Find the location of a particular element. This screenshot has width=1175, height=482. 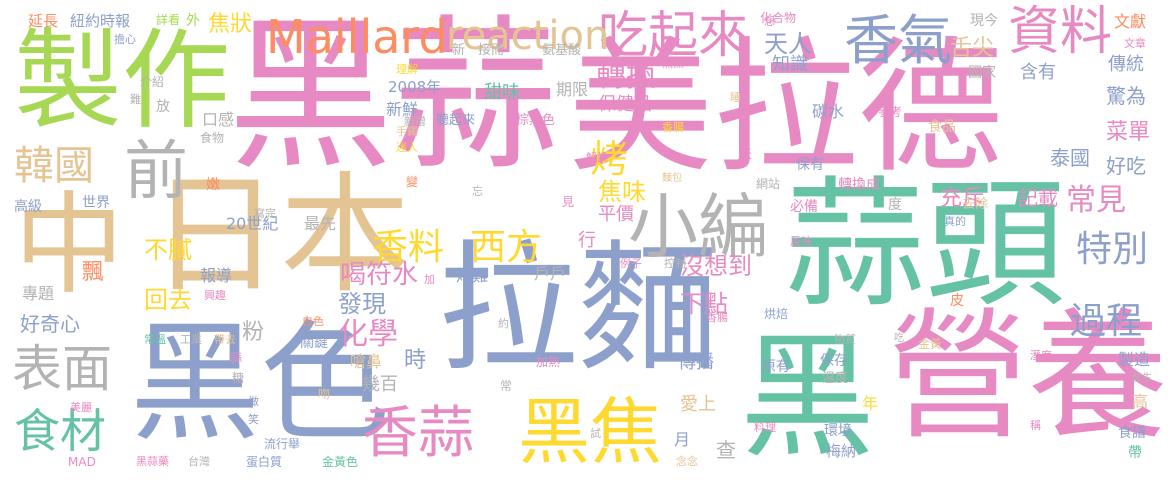

word: 粉 is located at coordinates (253, 332).